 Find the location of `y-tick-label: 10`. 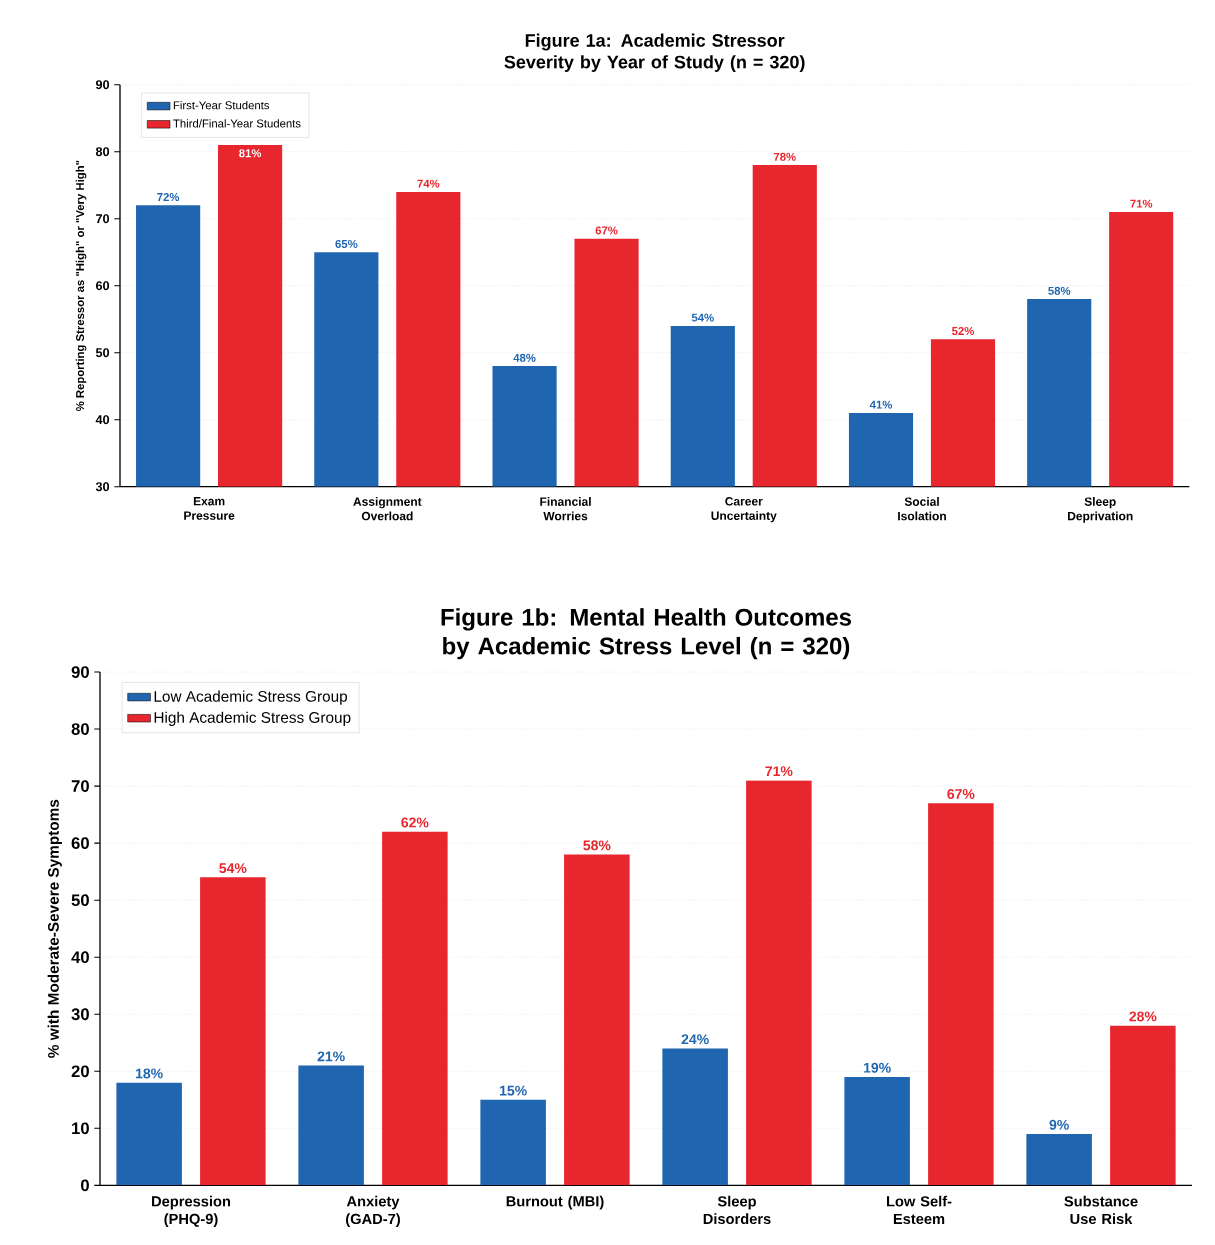

y-tick-label: 10 is located at coordinates (80, 1128).